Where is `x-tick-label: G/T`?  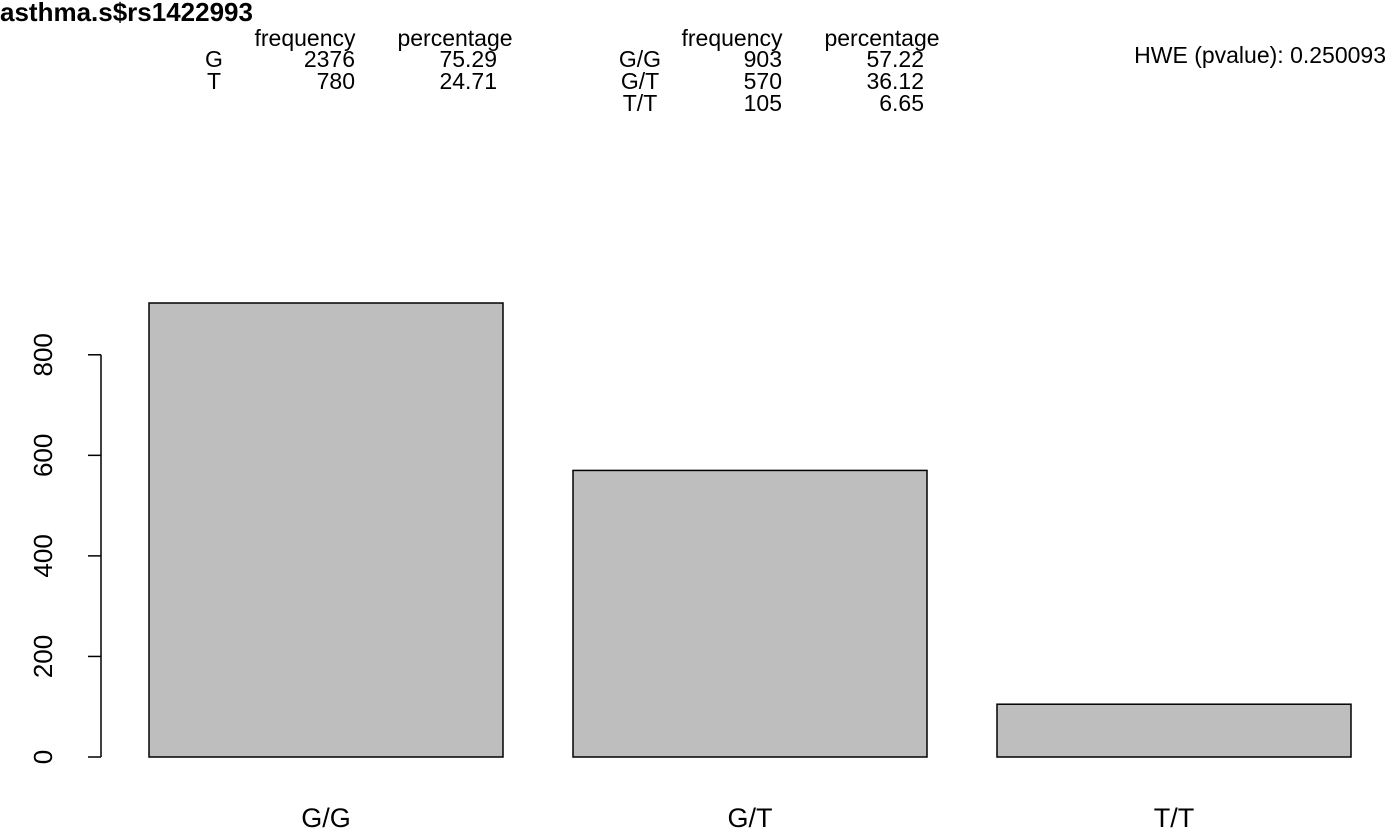
x-tick-label: G/T is located at coordinates (750, 817).